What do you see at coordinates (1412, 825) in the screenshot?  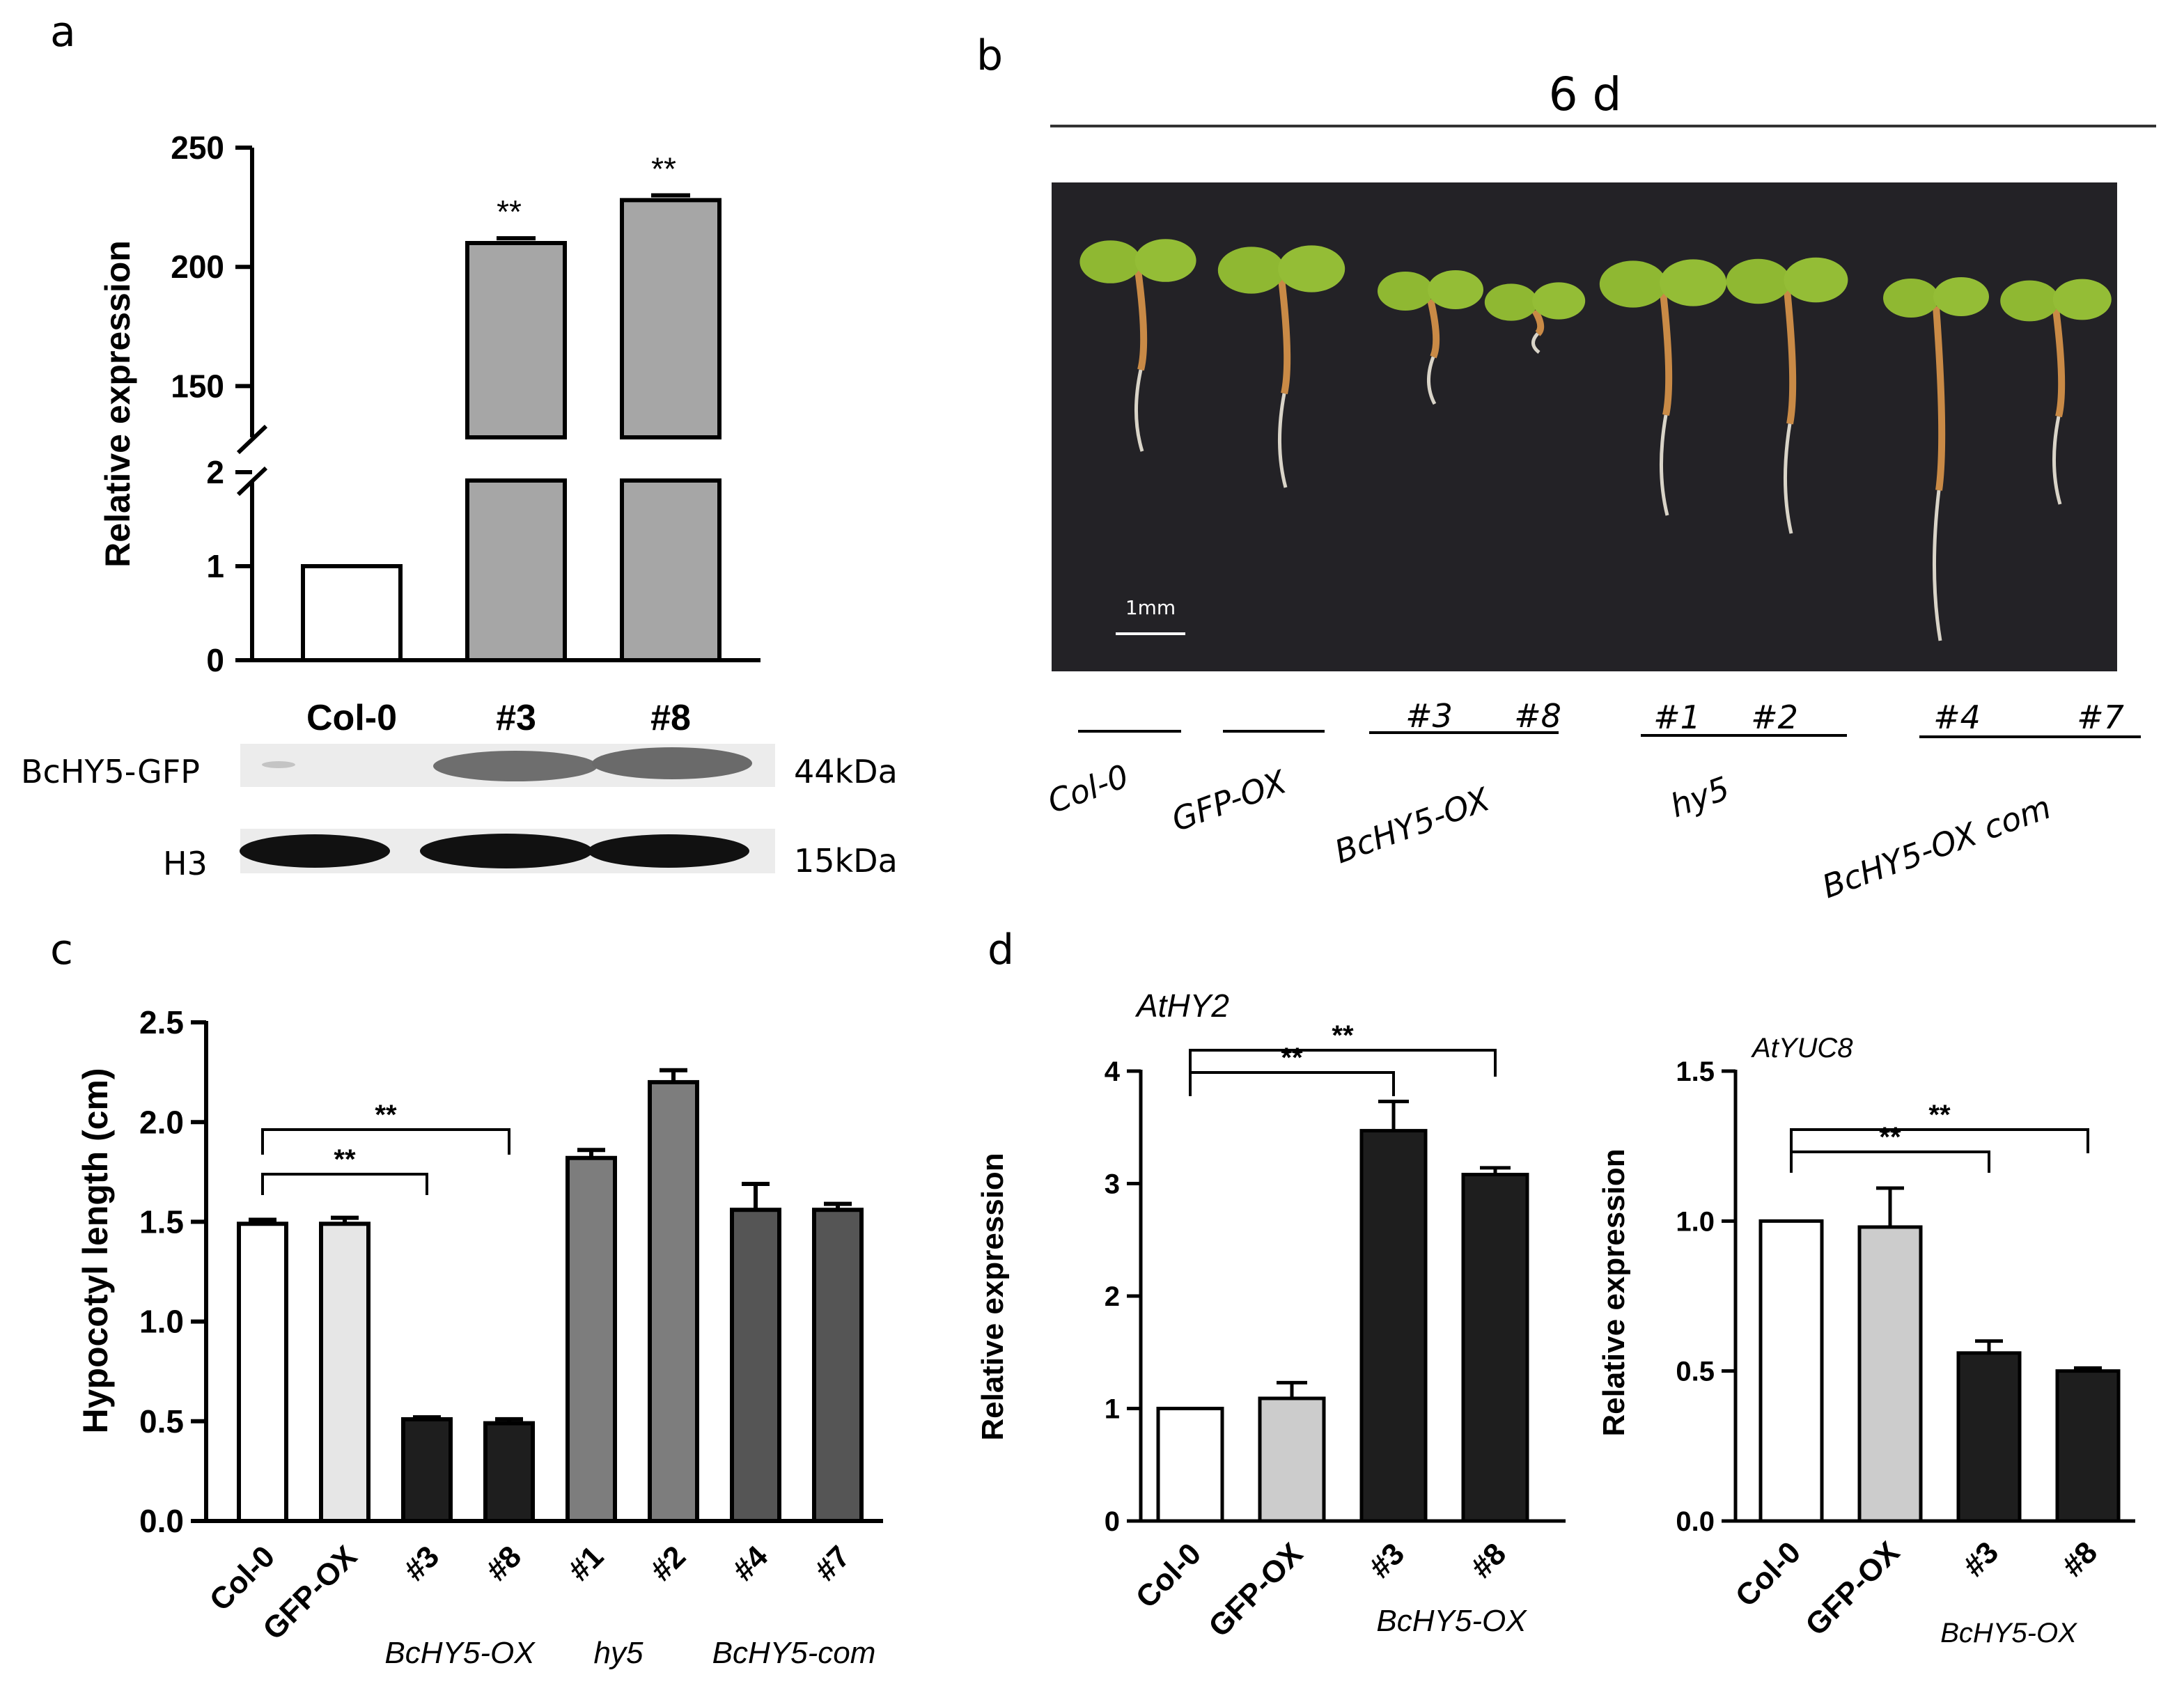 I see `caption-bchy5ox: BcHY5-OX` at bounding box center [1412, 825].